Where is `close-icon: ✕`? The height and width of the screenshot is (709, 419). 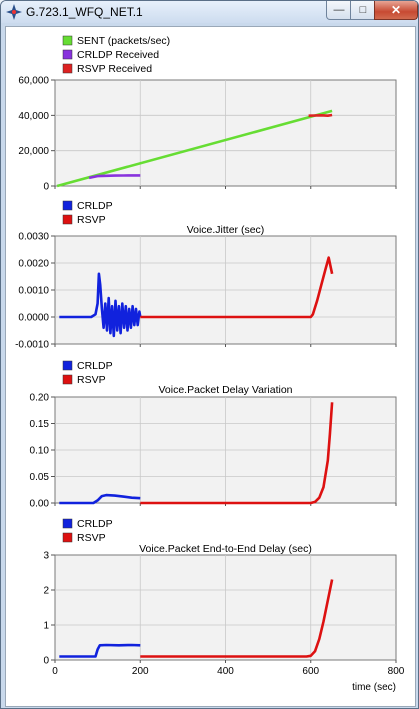
close-icon: ✕ is located at coordinates (396, 10).